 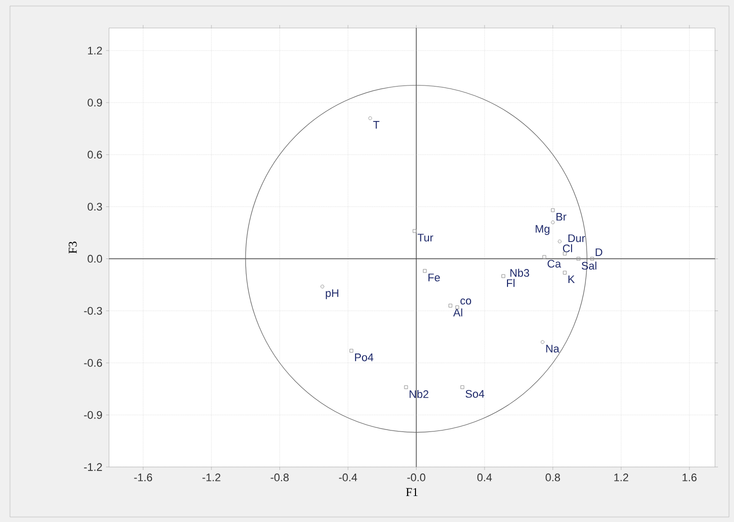 What do you see at coordinates (543, 230) in the screenshot?
I see `annotation: Mg` at bounding box center [543, 230].